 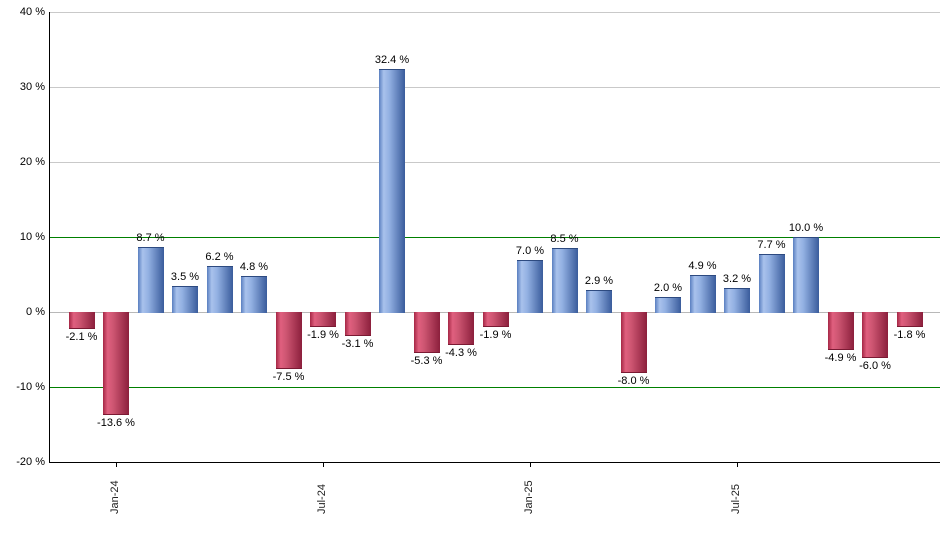 I want to click on bar-value-label: -13.6 %, so click(x=116, y=423).